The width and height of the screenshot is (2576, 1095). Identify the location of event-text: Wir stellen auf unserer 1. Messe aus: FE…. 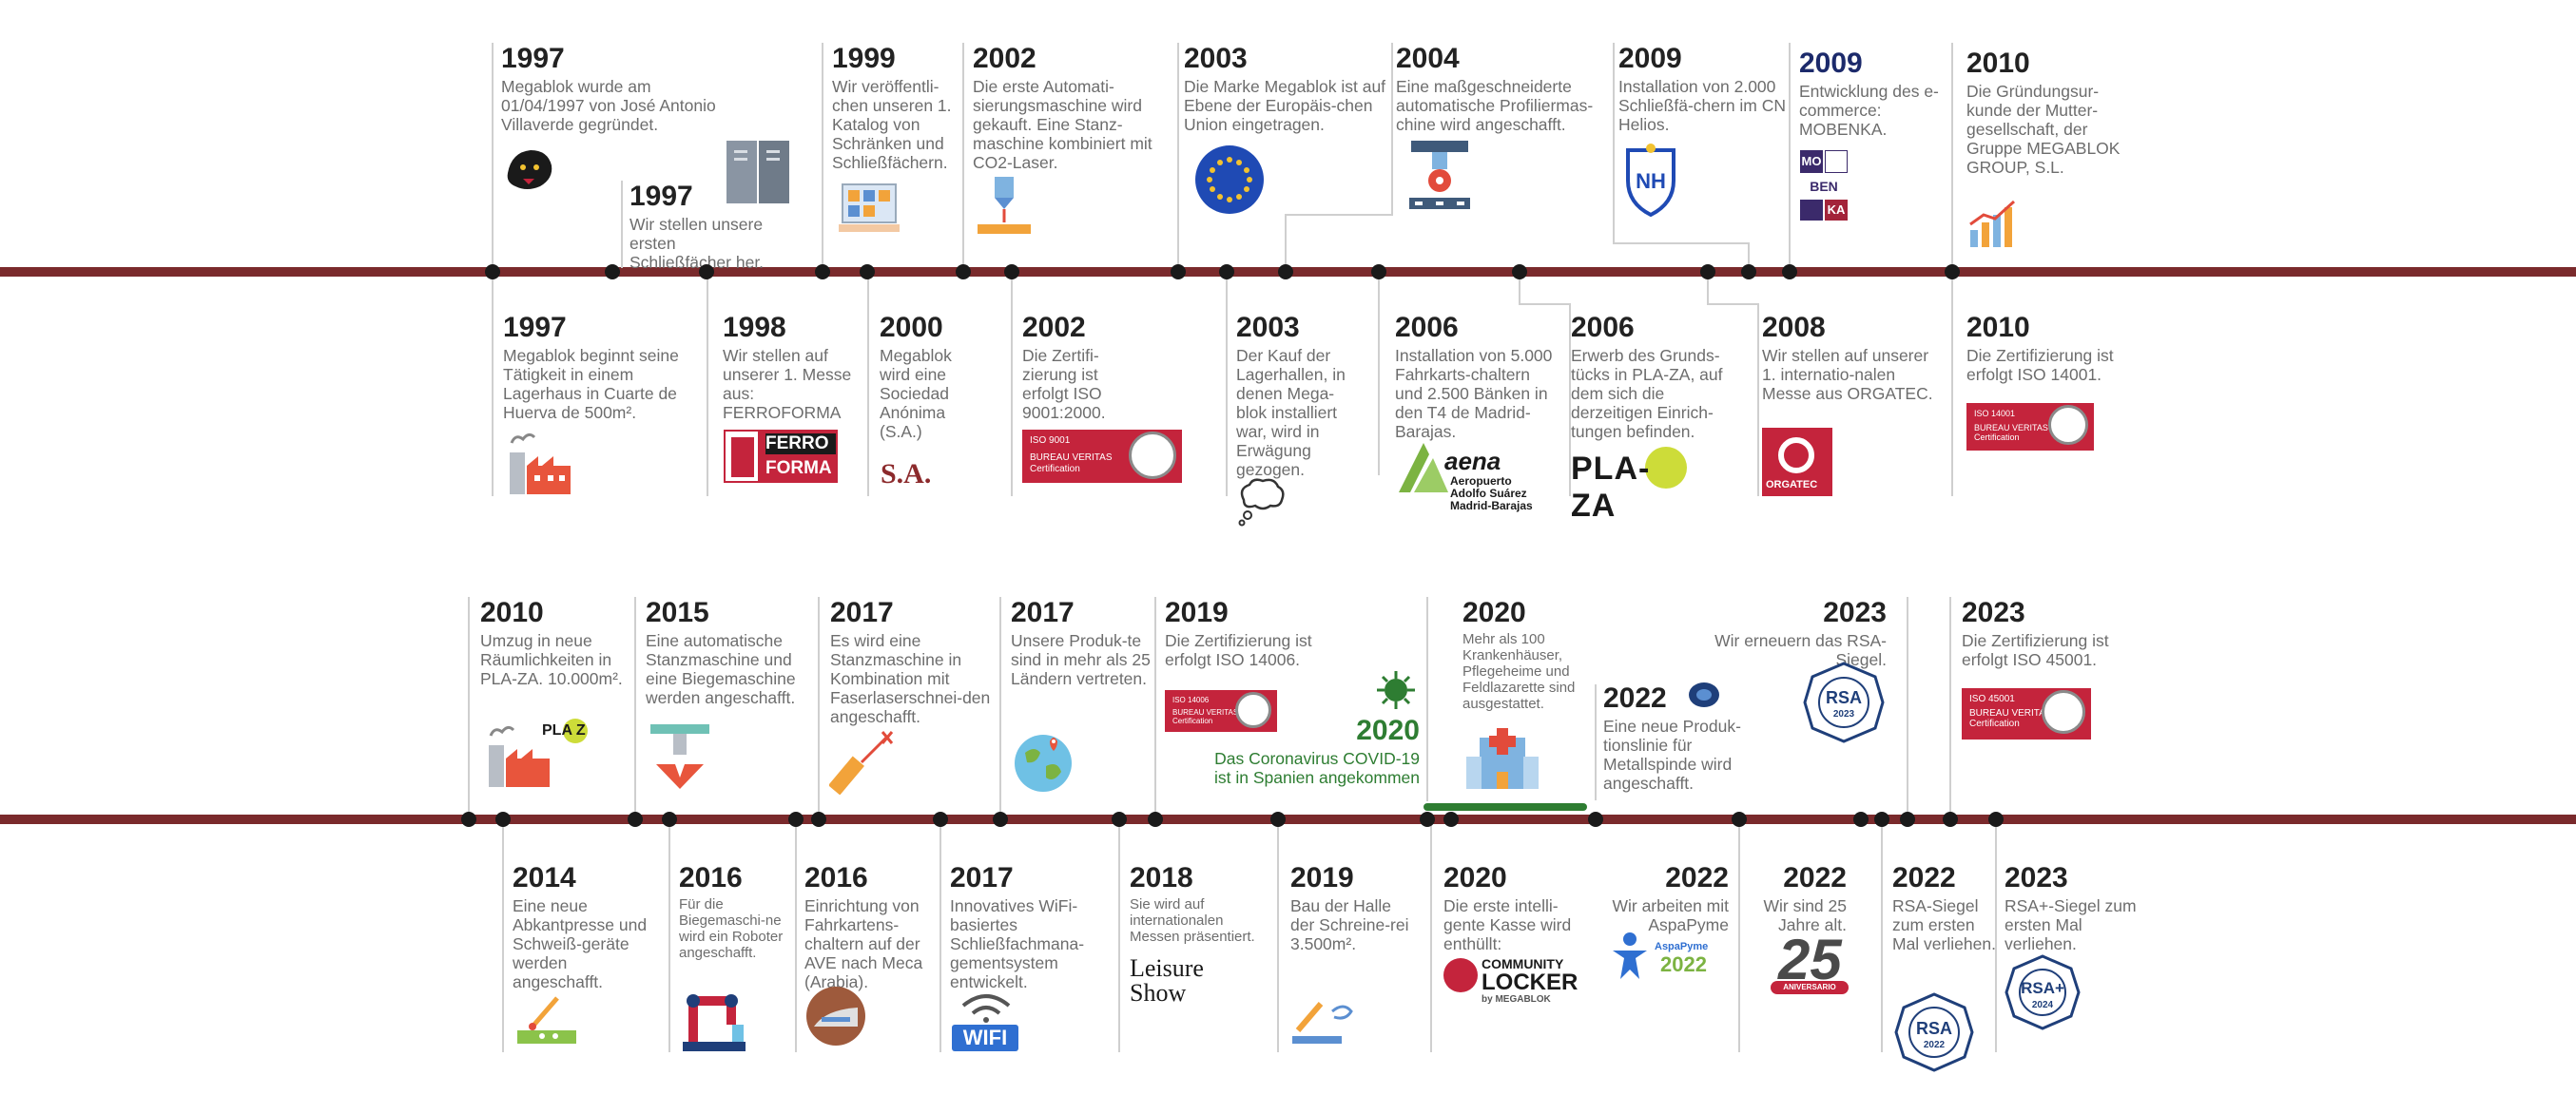
(787, 384).